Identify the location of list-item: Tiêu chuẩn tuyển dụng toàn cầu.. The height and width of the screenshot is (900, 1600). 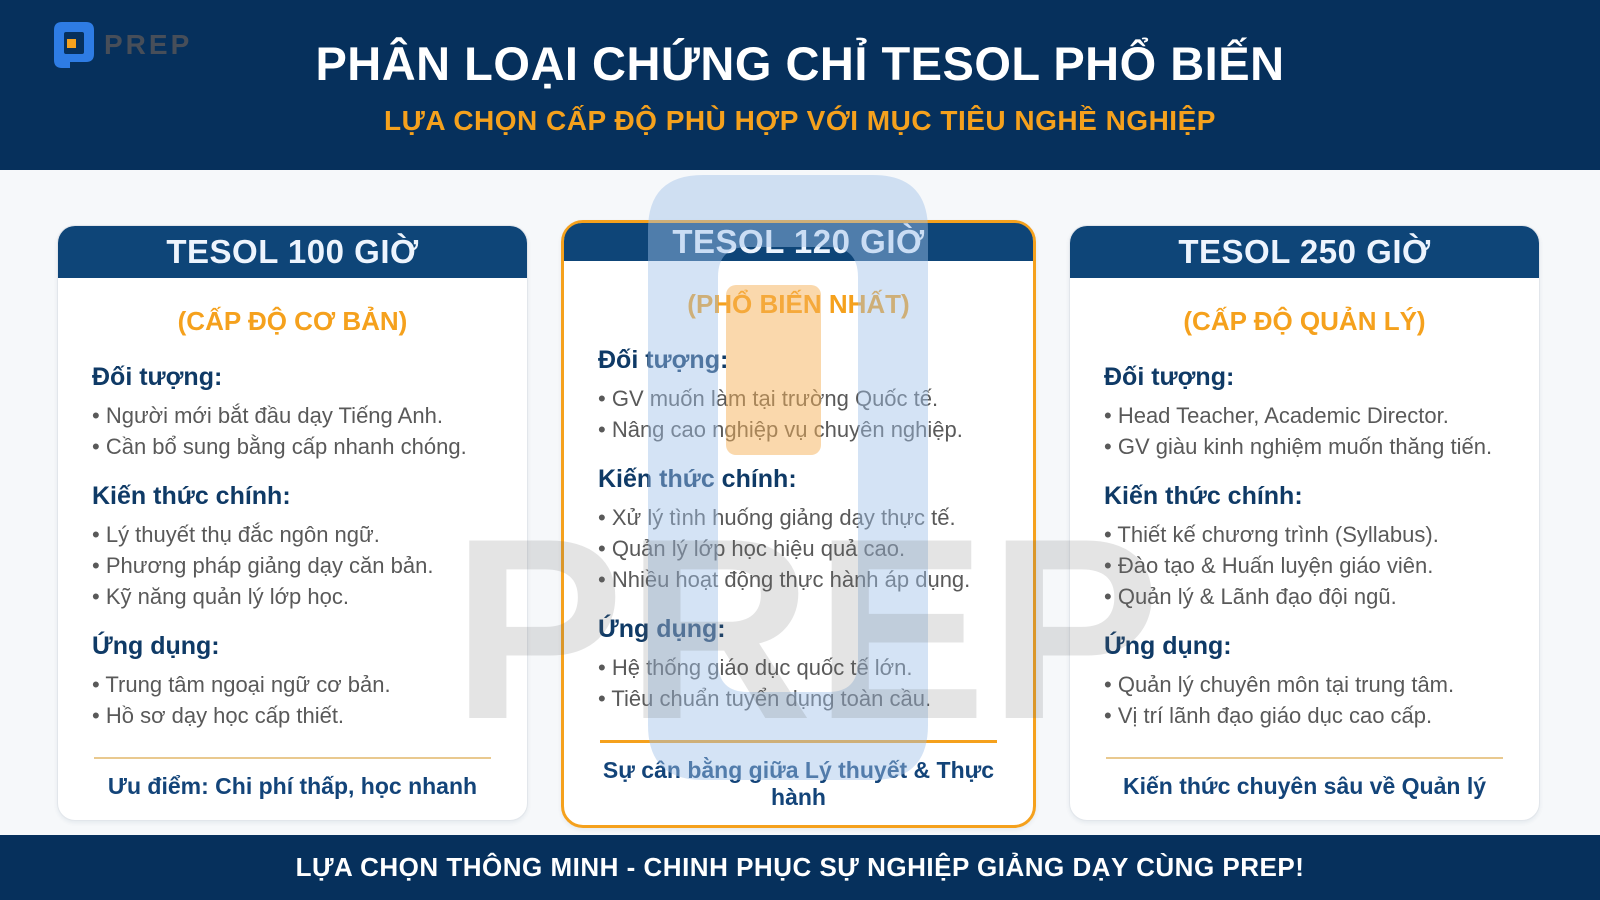
(798, 698).